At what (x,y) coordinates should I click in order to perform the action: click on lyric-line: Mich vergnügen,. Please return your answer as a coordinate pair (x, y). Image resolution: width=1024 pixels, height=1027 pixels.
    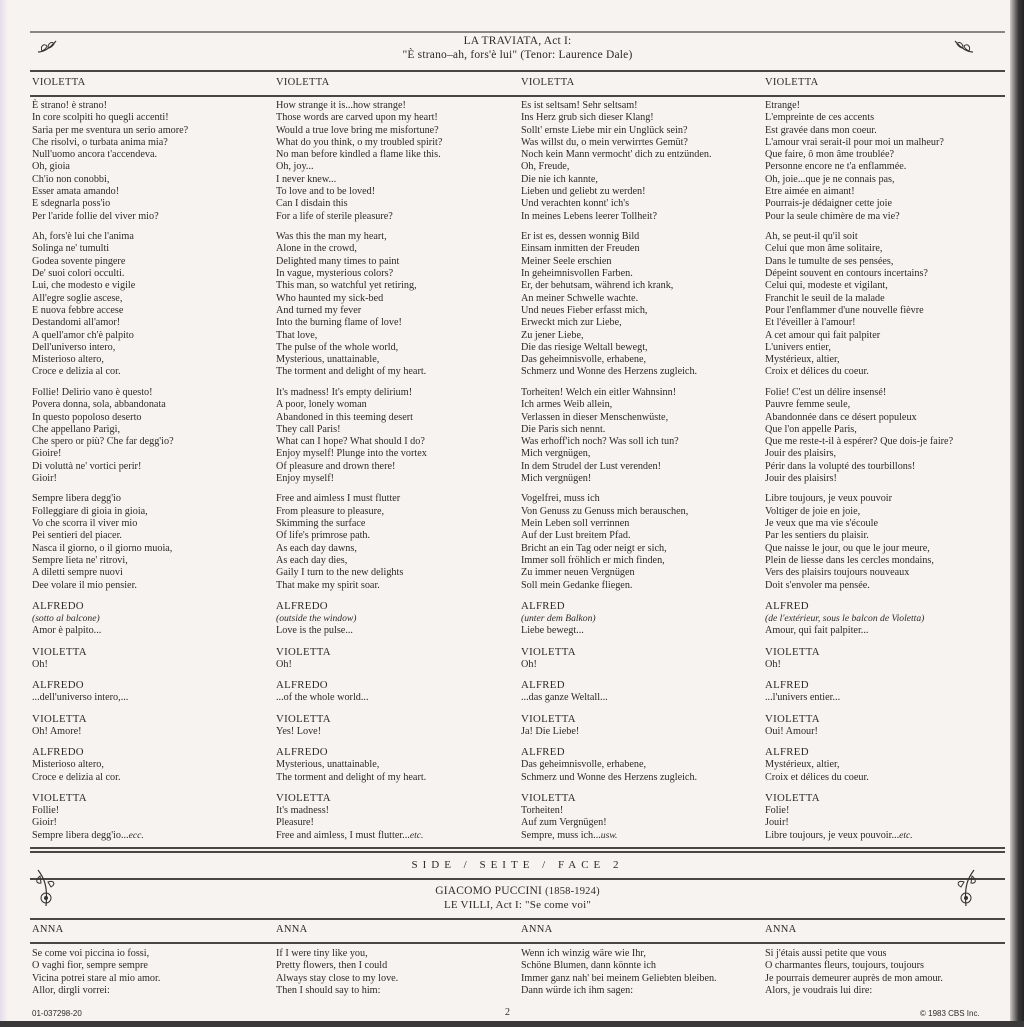
    Looking at the image, I should click on (556, 454).